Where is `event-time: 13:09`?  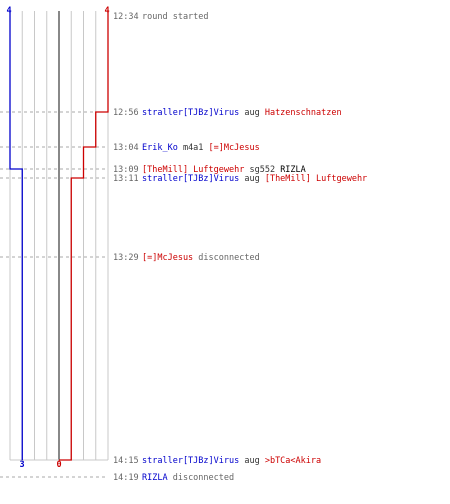
event-time: 13:09 is located at coordinates (126, 170).